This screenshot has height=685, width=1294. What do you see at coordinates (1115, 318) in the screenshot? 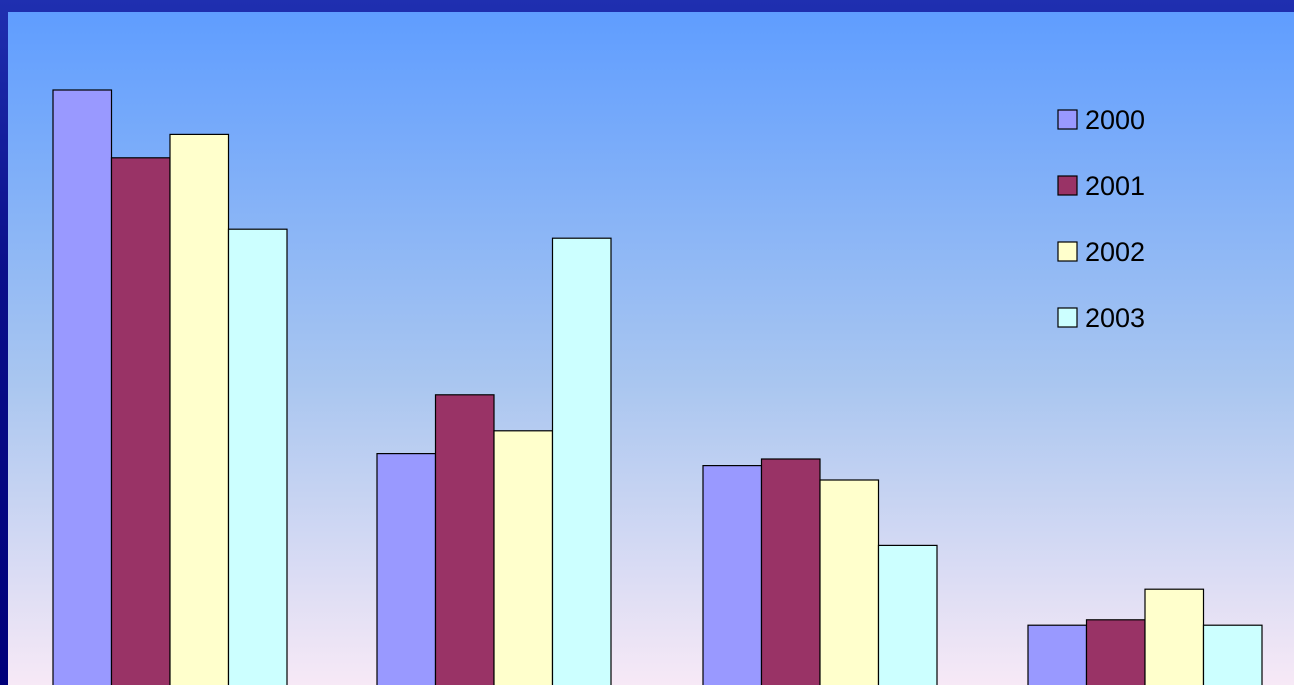
I see `legend-label-2003: 2003` at bounding box center [1115, 318].